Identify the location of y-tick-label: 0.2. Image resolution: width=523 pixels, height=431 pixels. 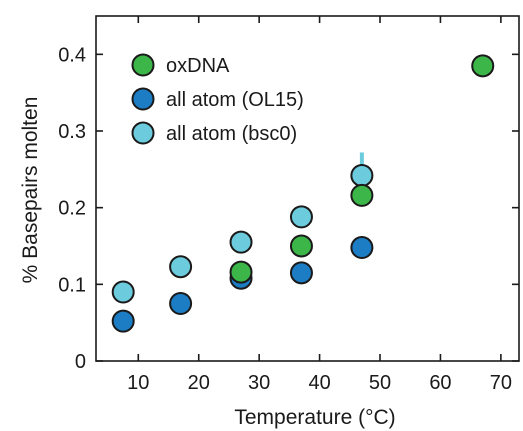
(72, 209).